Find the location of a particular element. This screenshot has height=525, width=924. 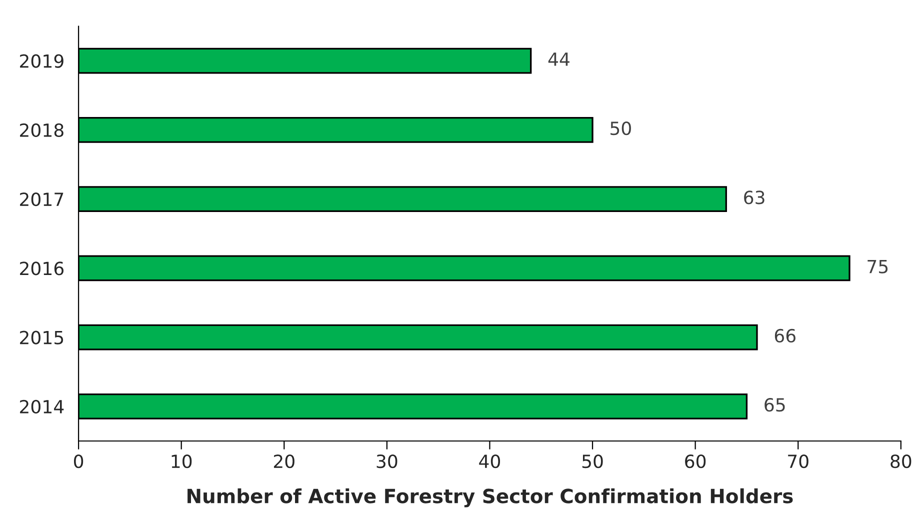

data-label: 44 is located at coordinates (559, 59).